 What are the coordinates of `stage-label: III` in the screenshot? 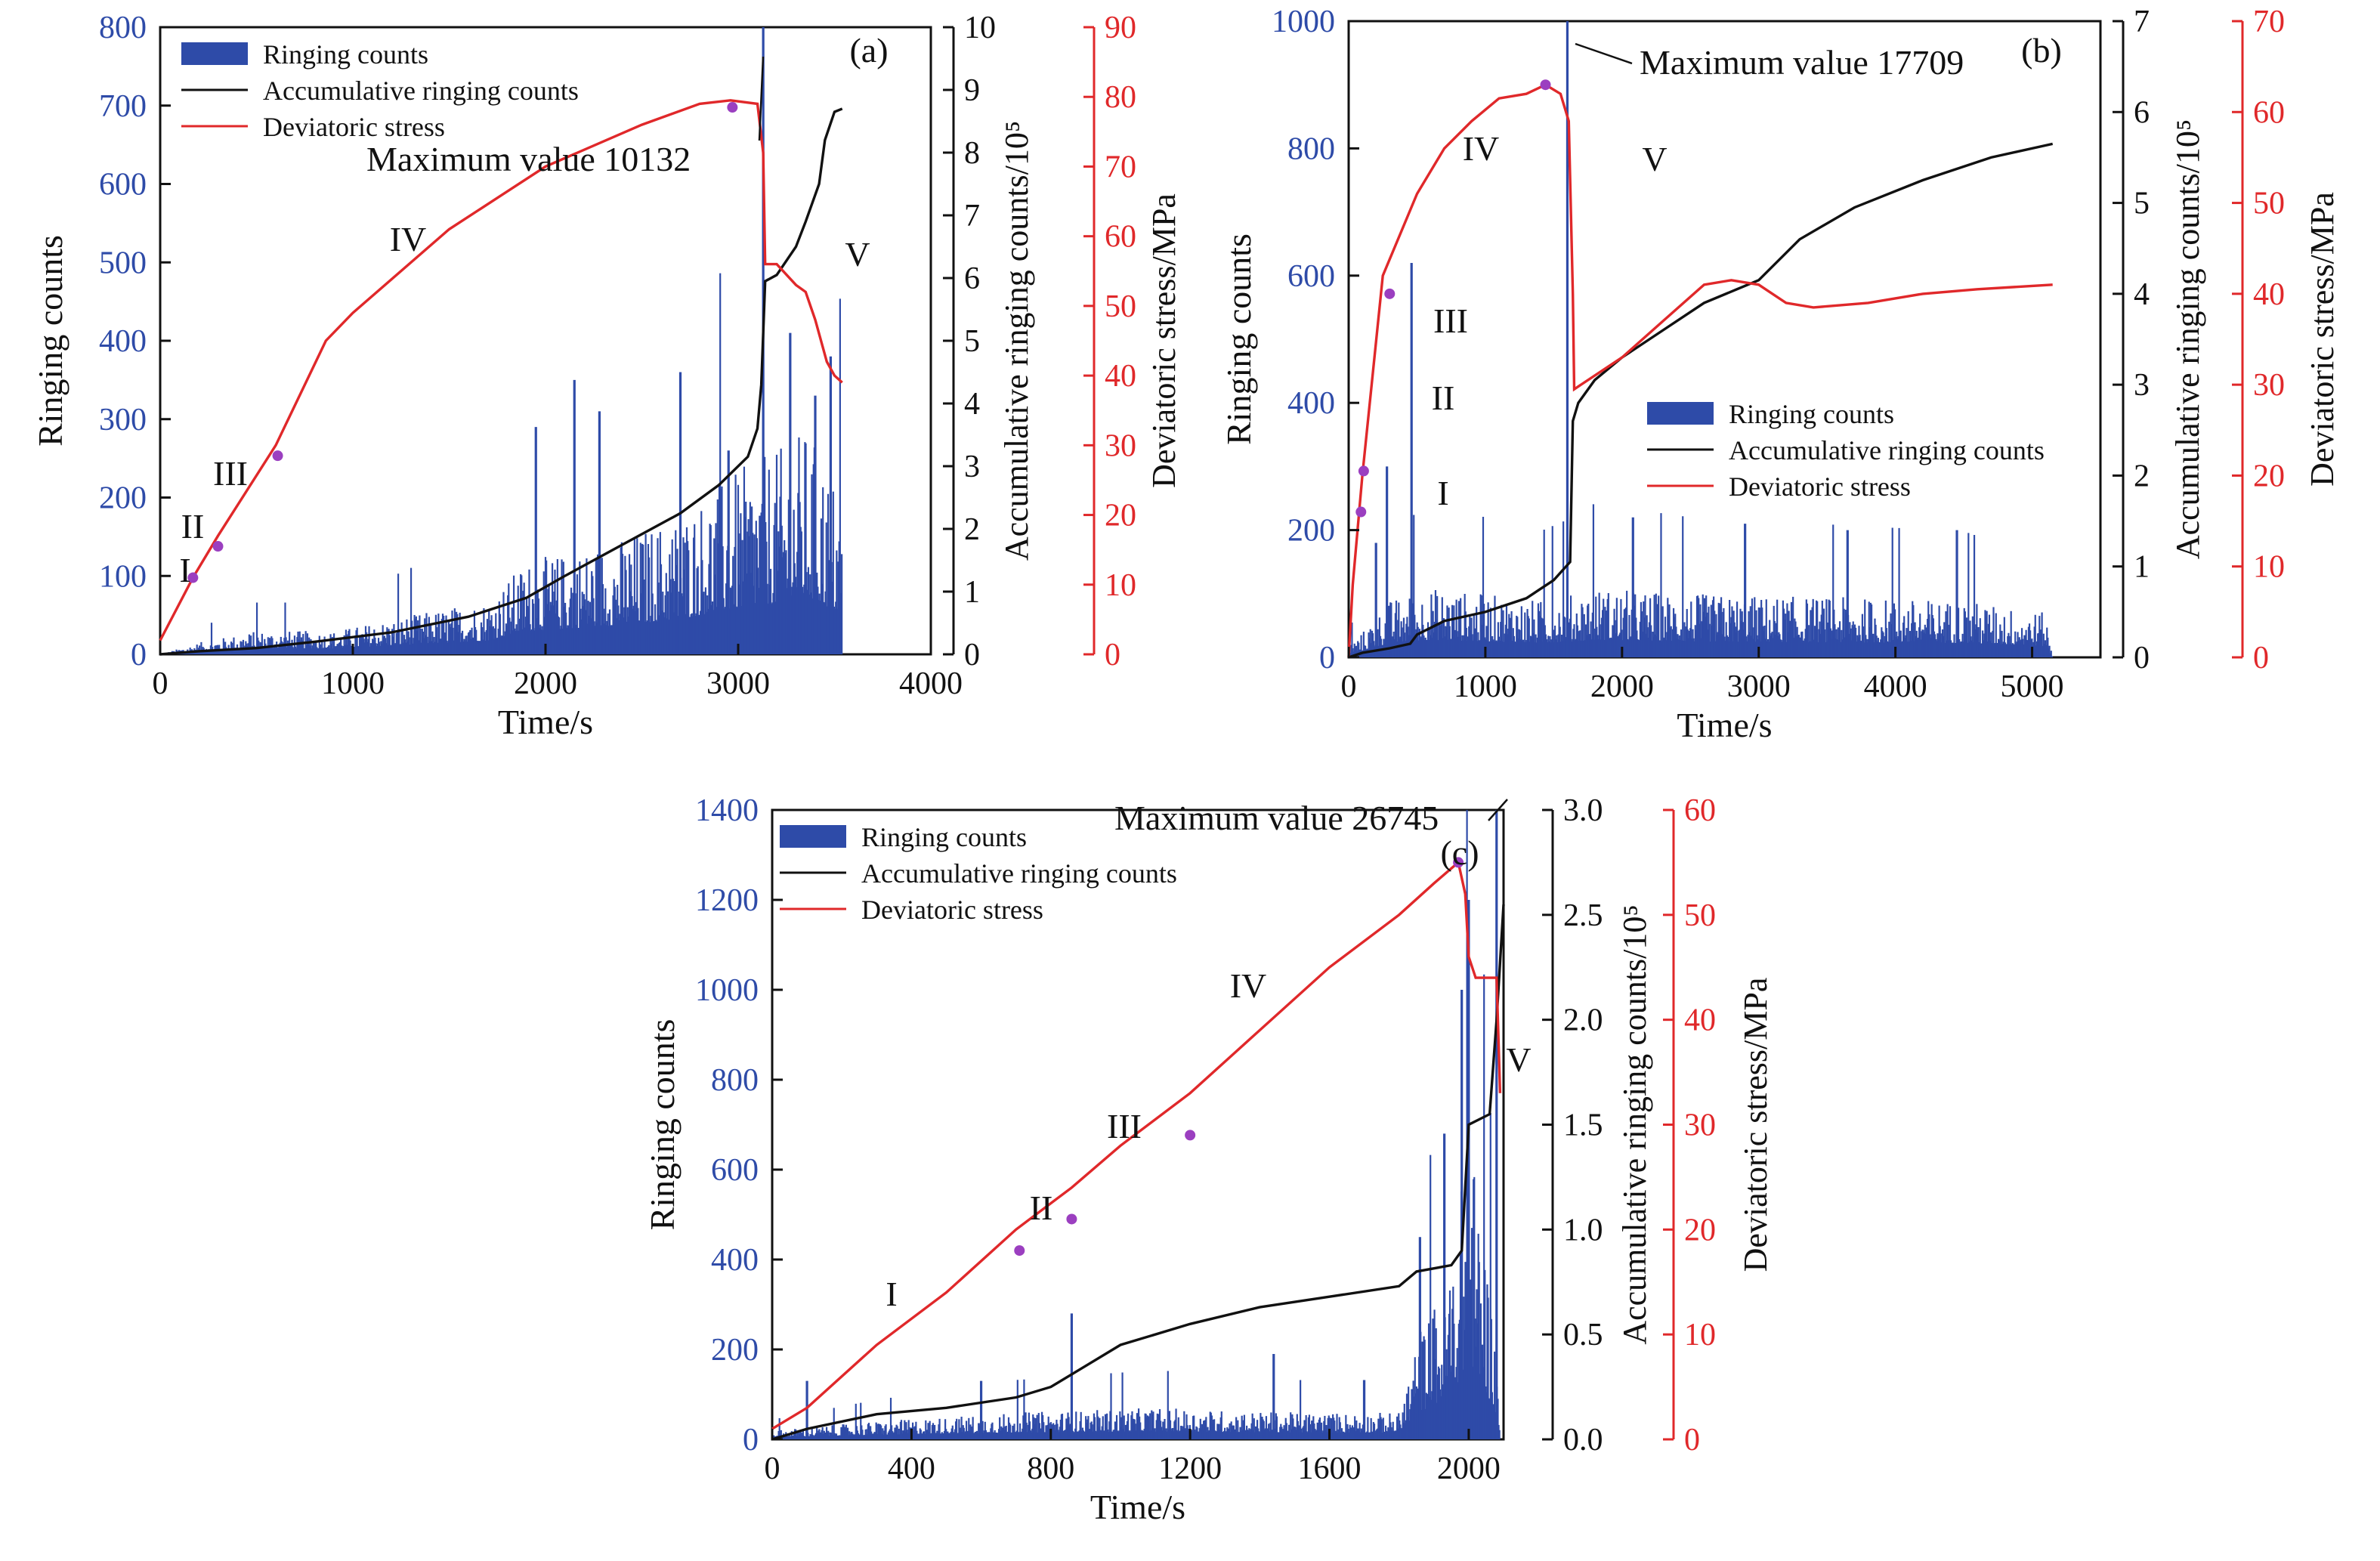 It's located at (1124, 1126).